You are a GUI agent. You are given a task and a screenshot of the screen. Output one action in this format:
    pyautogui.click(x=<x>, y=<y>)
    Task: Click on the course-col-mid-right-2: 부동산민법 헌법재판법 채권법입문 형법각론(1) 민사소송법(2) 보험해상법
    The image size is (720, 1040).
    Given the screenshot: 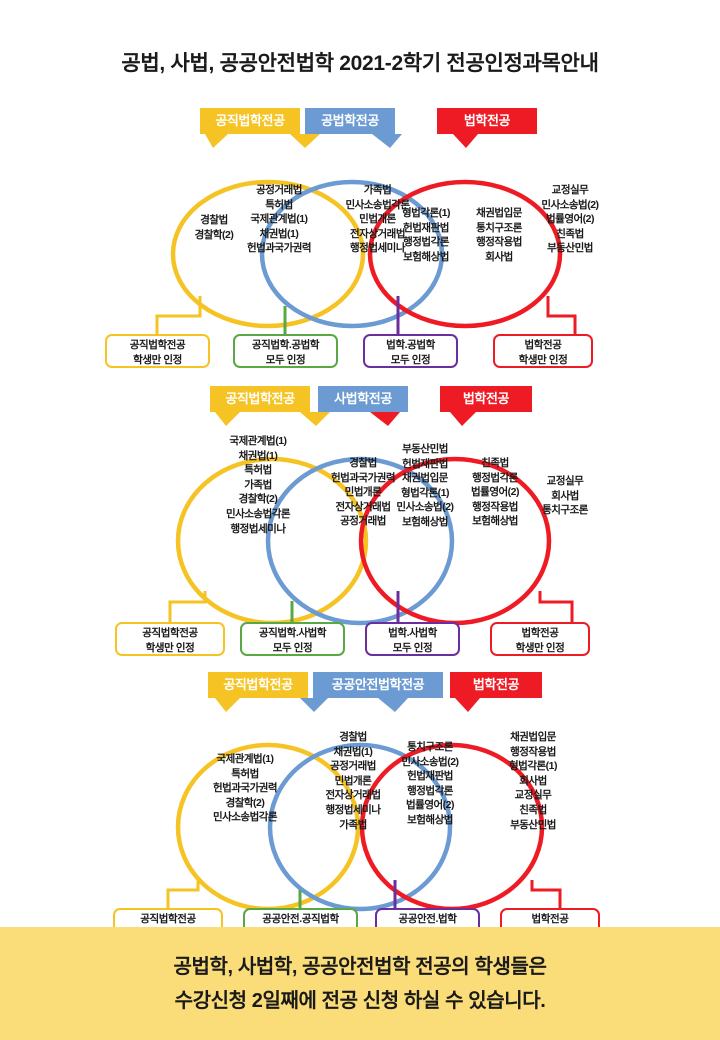 What is the action you would take?
    pyautogui.click(x=425, y=486)
    